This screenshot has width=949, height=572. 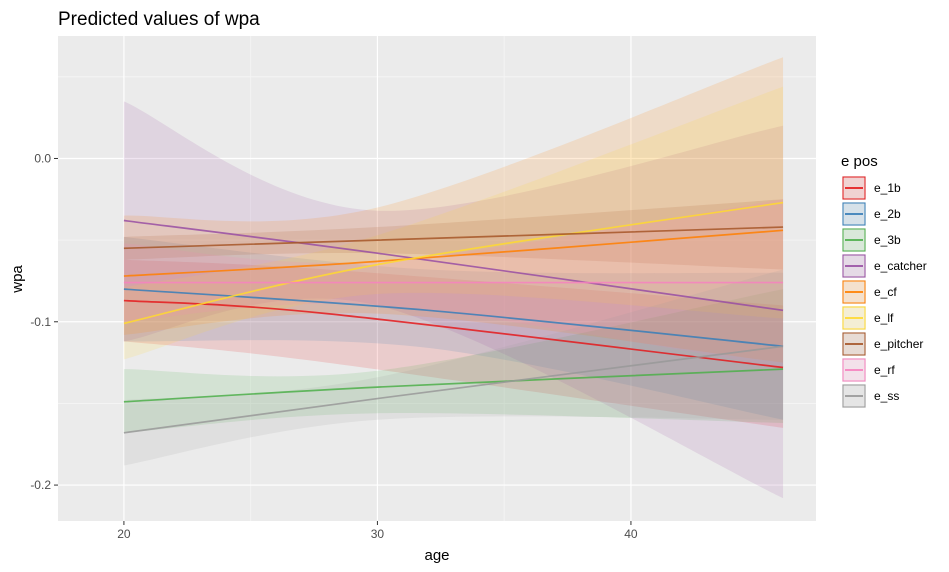 I want to click on legend-title: e pos, so click(x=859, y=161).